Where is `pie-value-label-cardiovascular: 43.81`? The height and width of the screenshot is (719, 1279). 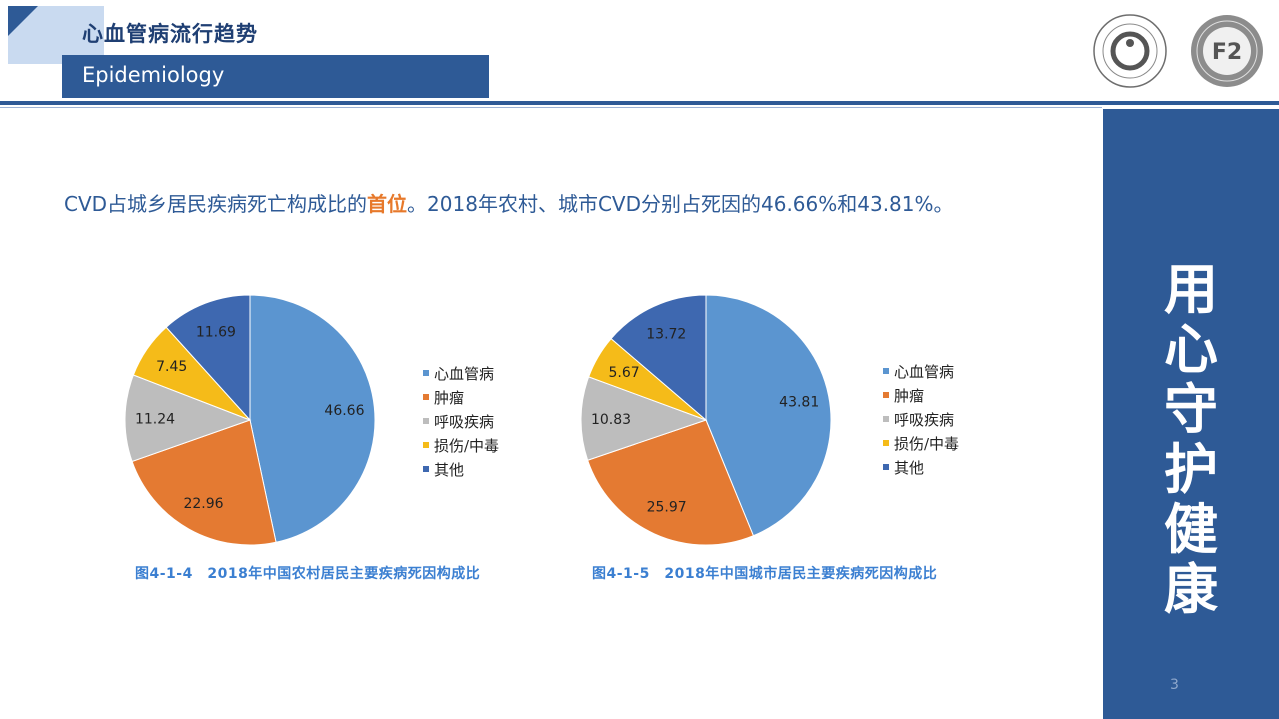
pie-value-label-cardiovascular: 43.81 is located at coordinates (799, 403).